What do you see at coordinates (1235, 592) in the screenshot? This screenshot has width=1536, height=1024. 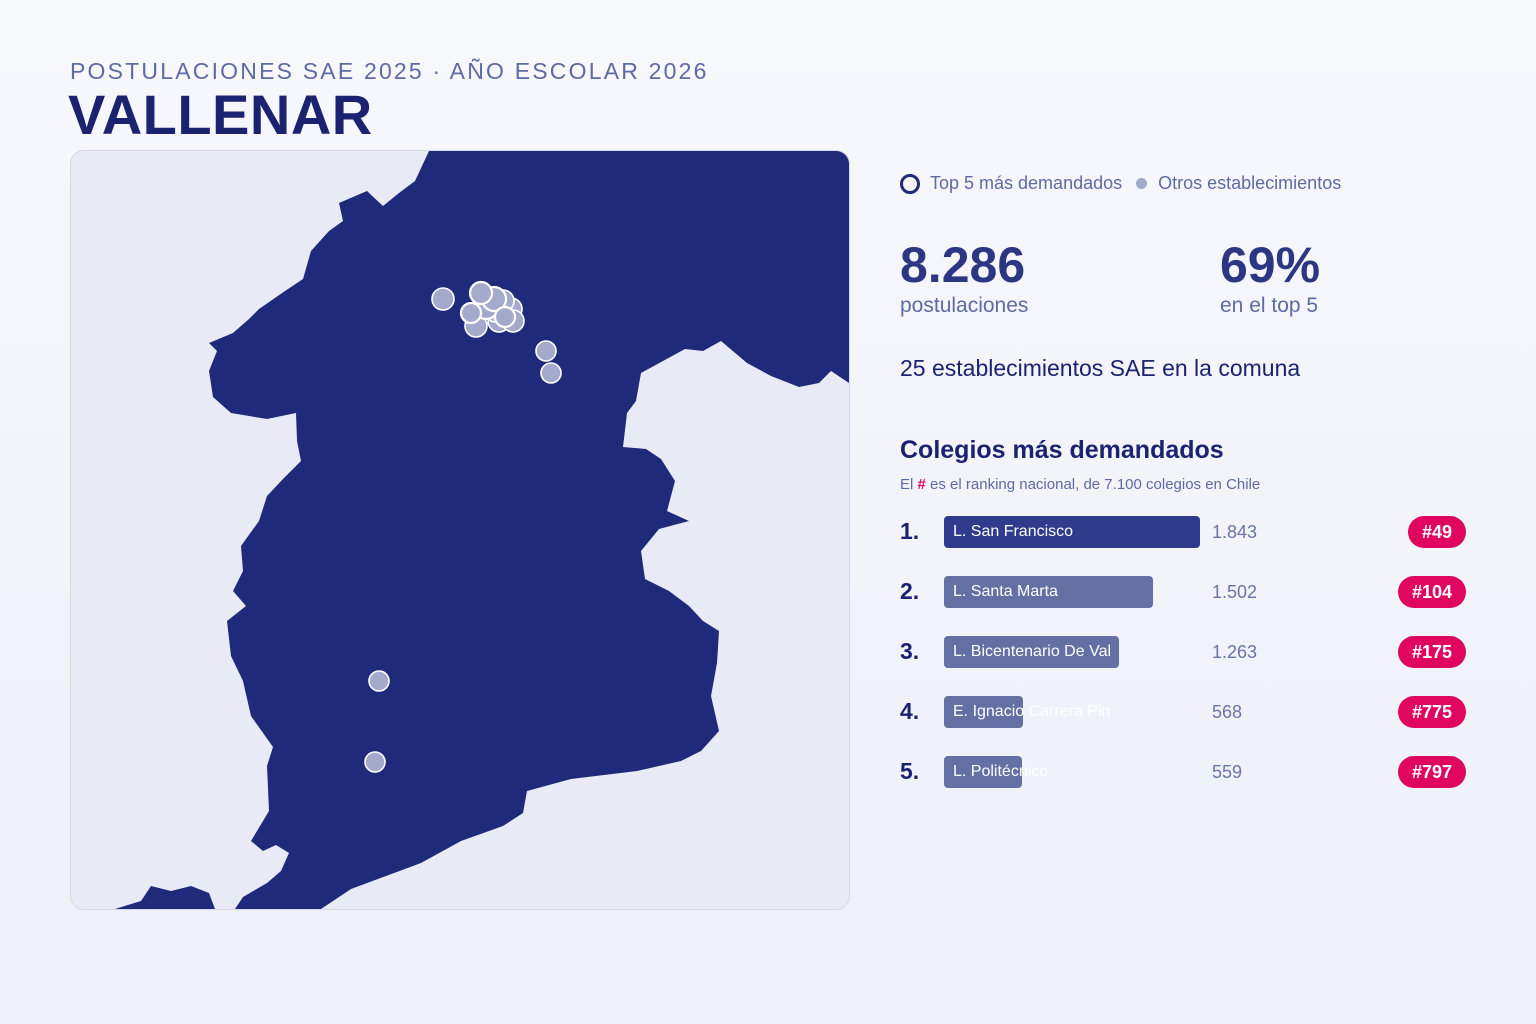 I see `applications-count: 1.502` at bounding box center [1235, 592].